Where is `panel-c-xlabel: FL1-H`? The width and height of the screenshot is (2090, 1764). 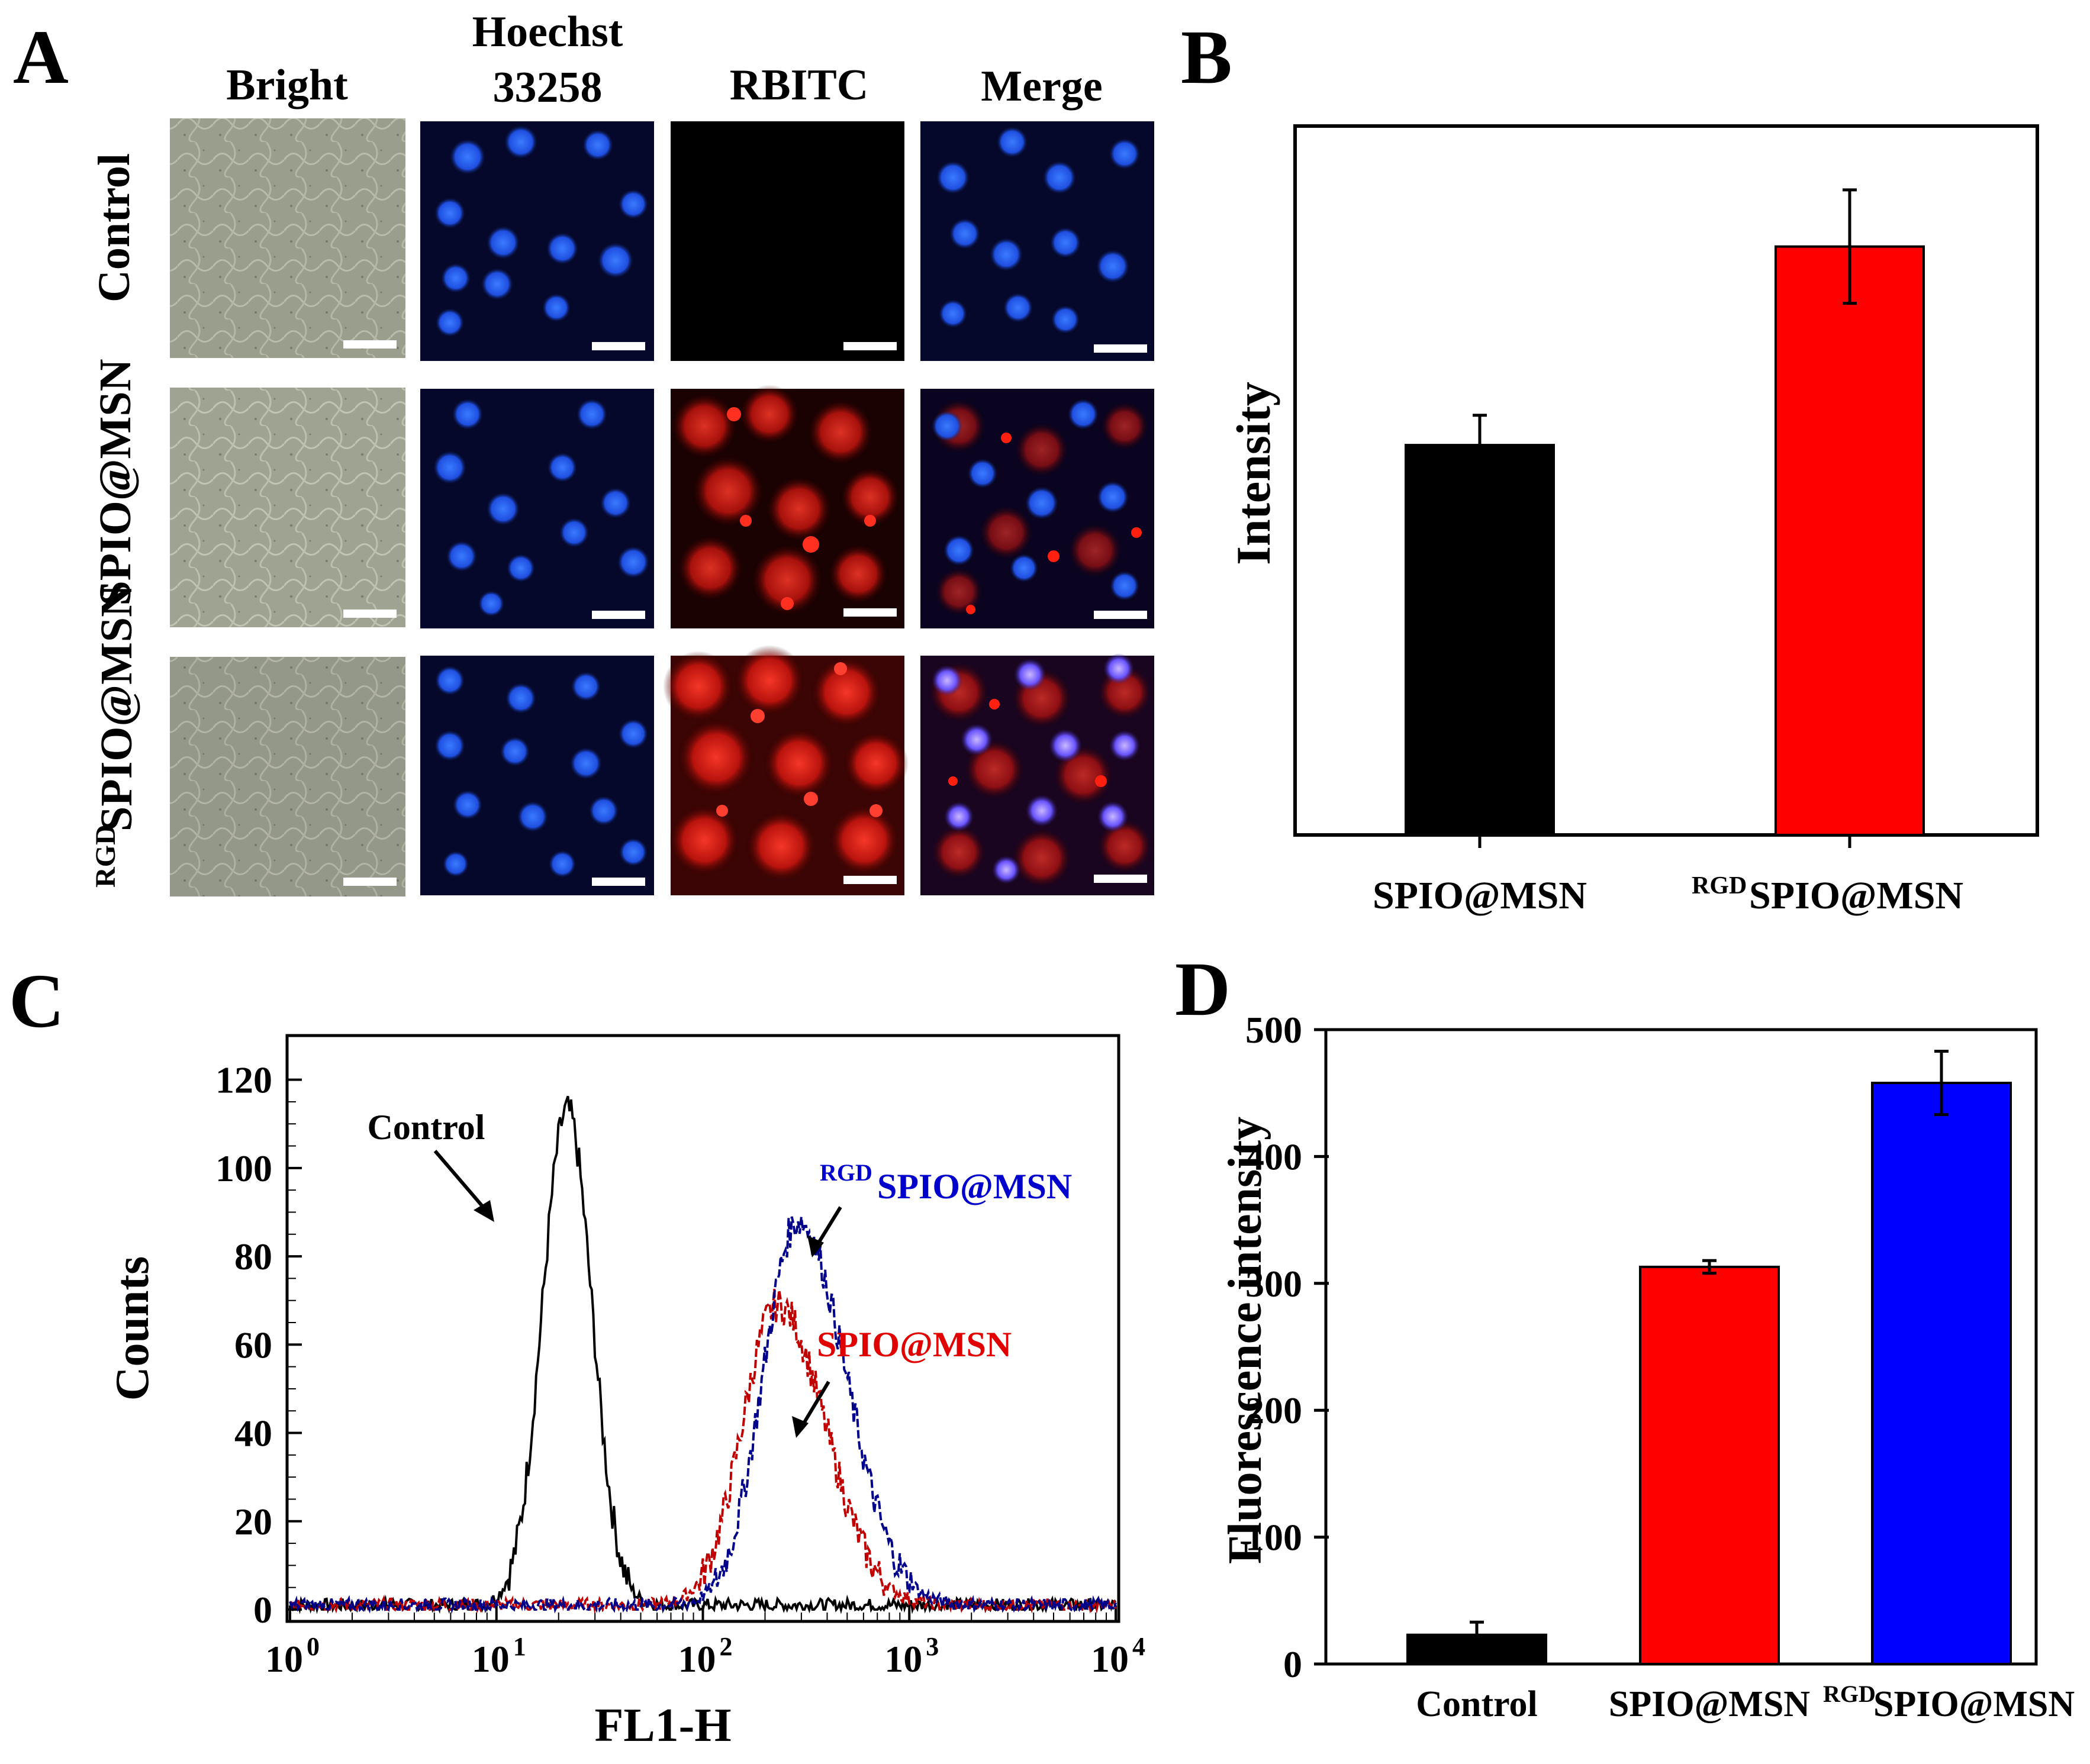 panel-c-xlabel: FL1-H is located at coordinates (662, 1726).